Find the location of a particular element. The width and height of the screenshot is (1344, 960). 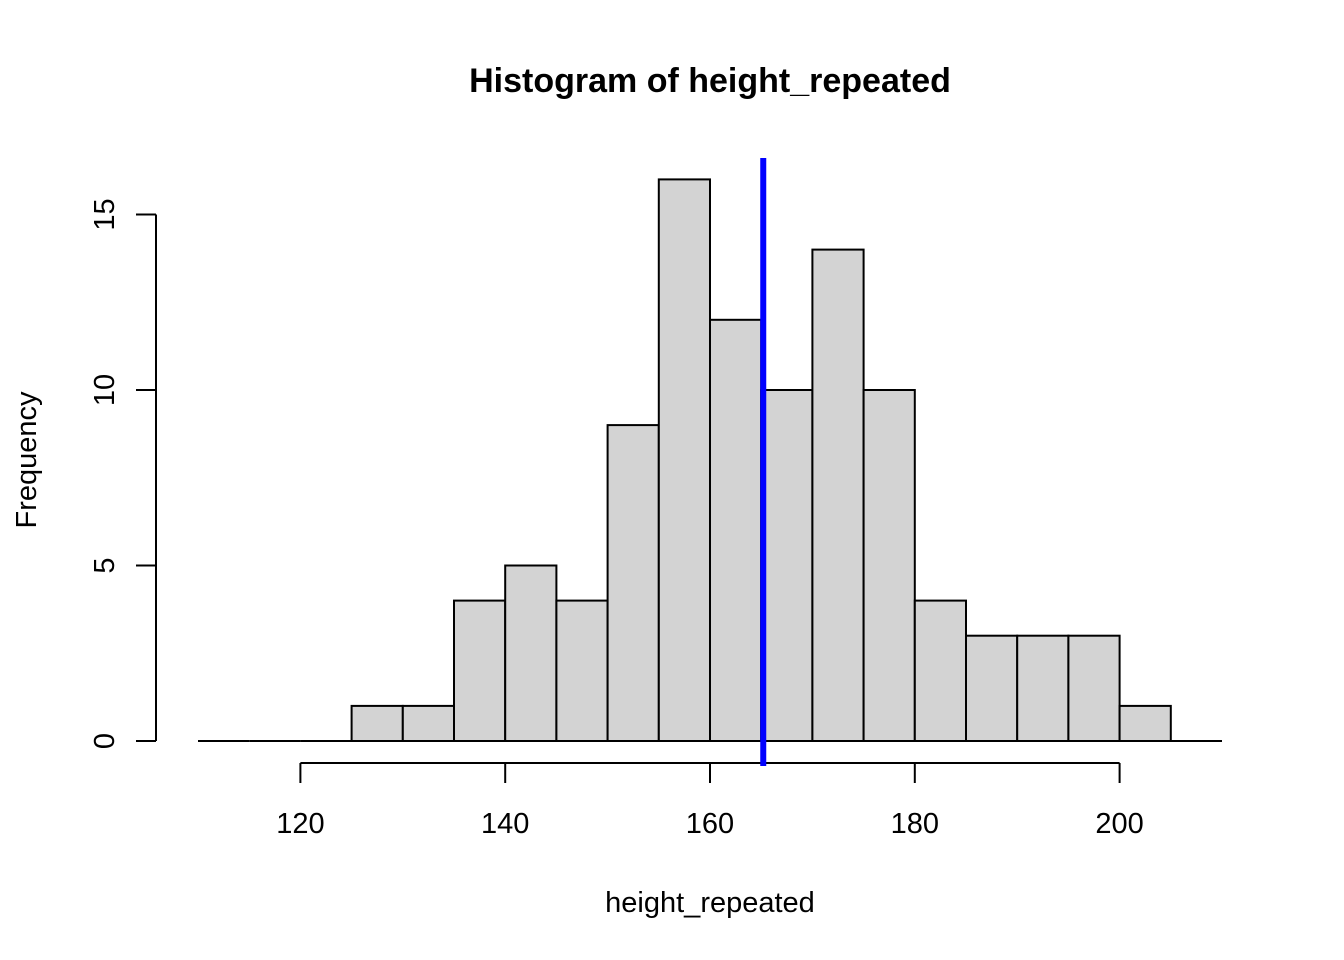

x-tick-label-120: 120 is located at coordinates (300, 824).